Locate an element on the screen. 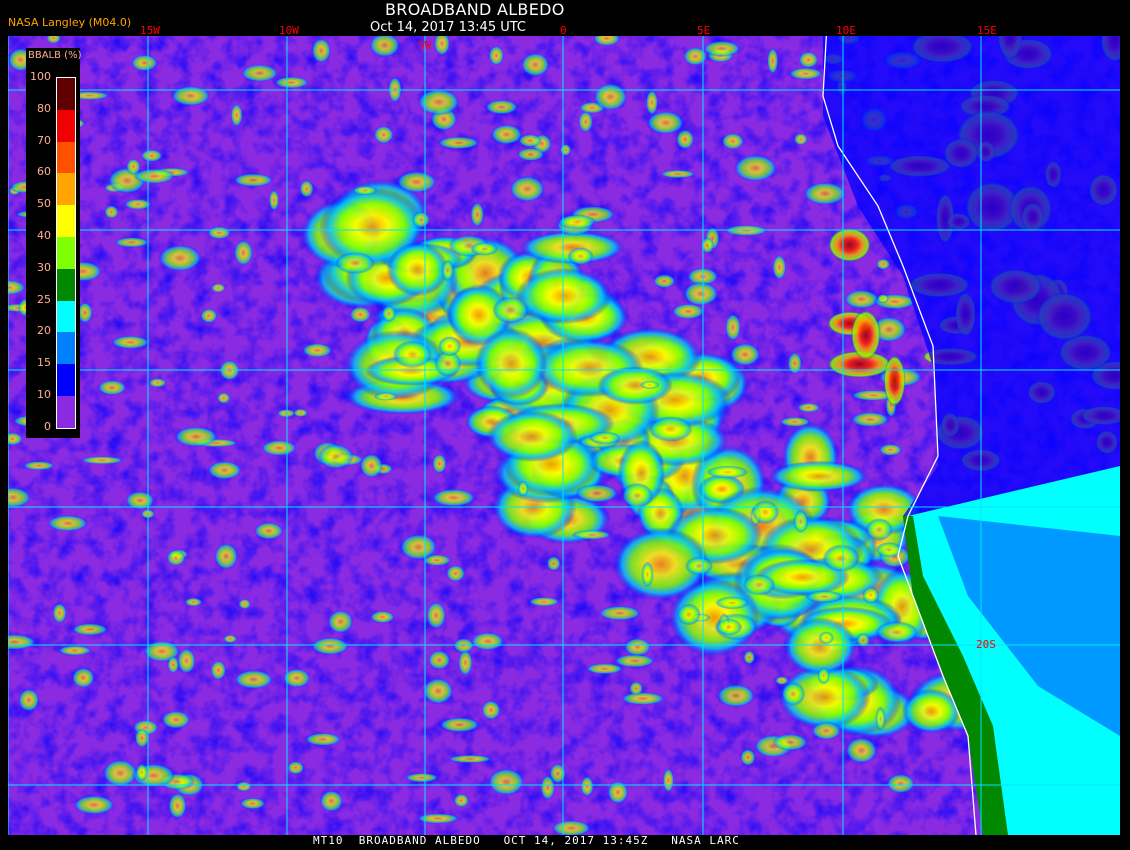  legend-tick-label: 80 is located at coordinates (44, 108).